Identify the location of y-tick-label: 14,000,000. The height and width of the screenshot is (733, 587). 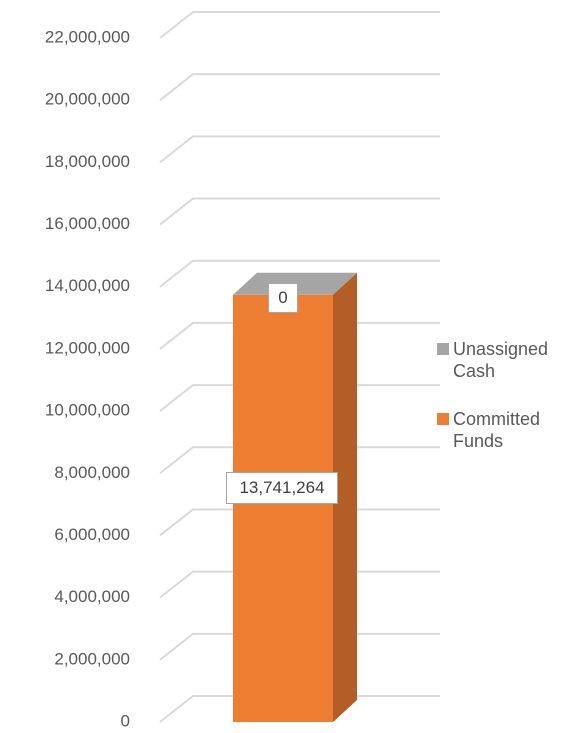
(87, 285).